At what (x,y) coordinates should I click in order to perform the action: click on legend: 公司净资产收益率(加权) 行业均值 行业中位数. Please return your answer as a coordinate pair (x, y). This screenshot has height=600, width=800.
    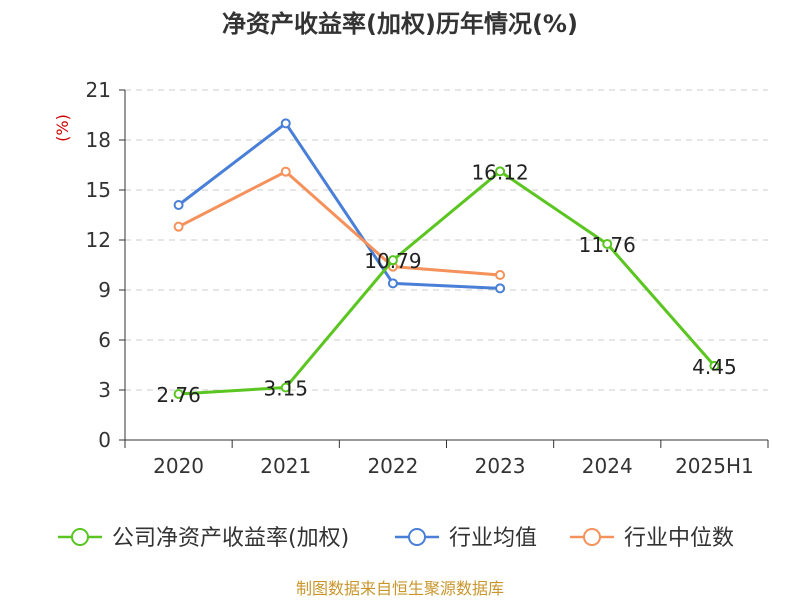
    Looking at the image, I should click on (396, 538).